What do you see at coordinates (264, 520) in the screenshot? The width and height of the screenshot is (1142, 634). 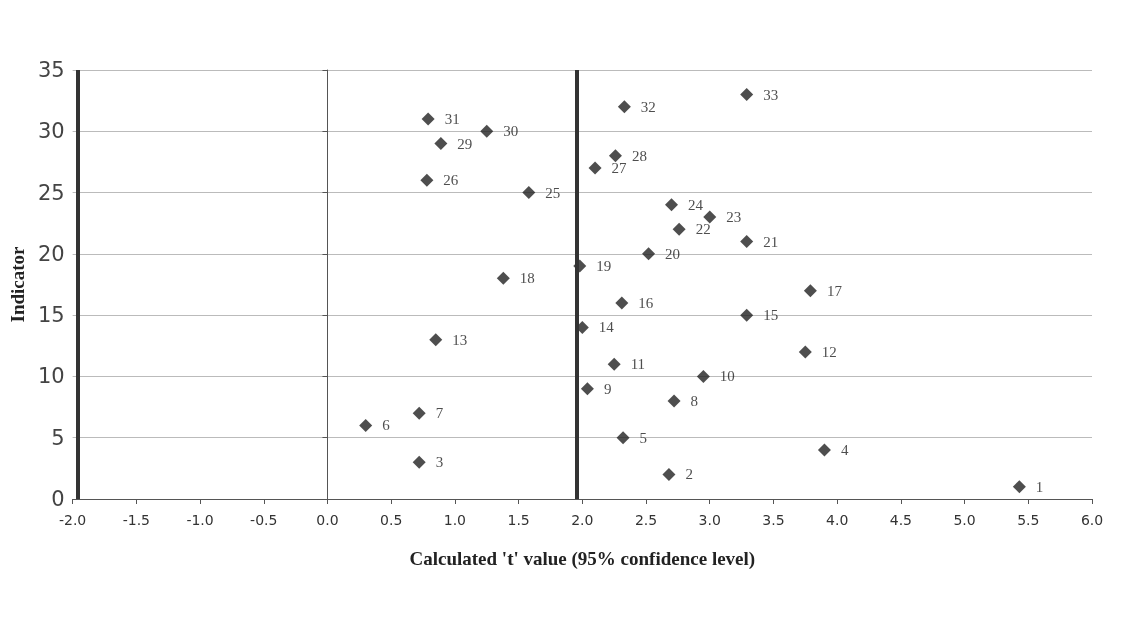 I see `x-tick-label: -0.5` at bounding box center [264, 520].